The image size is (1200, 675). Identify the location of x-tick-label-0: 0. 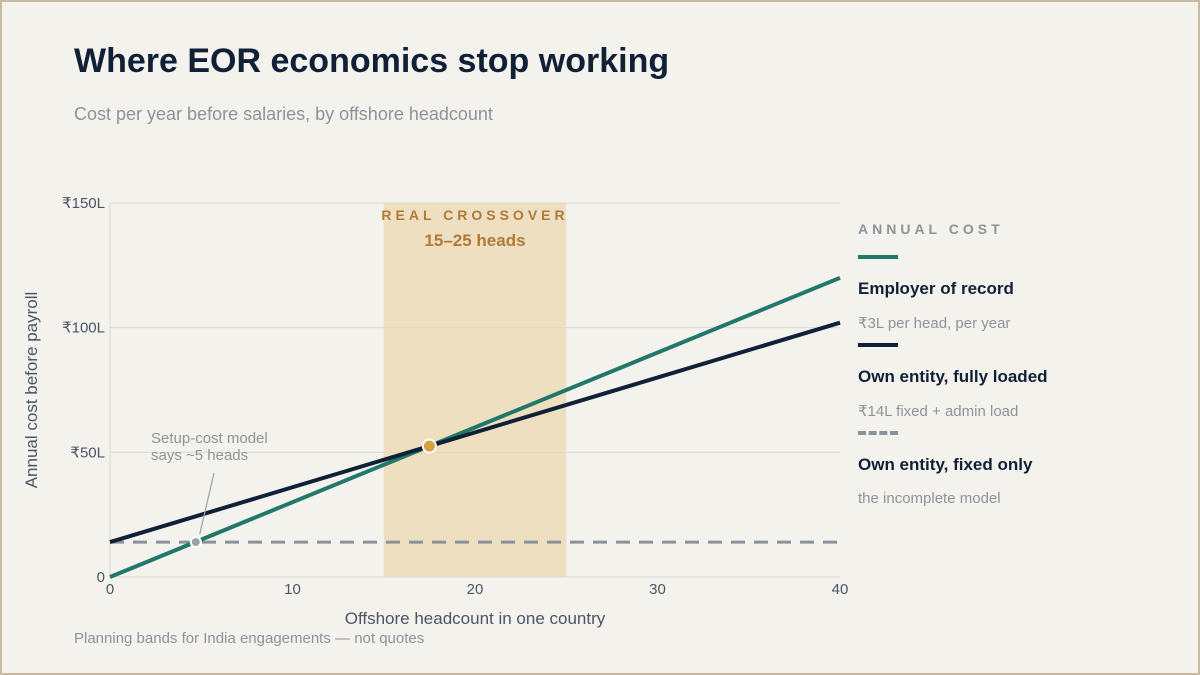
(110, 589).